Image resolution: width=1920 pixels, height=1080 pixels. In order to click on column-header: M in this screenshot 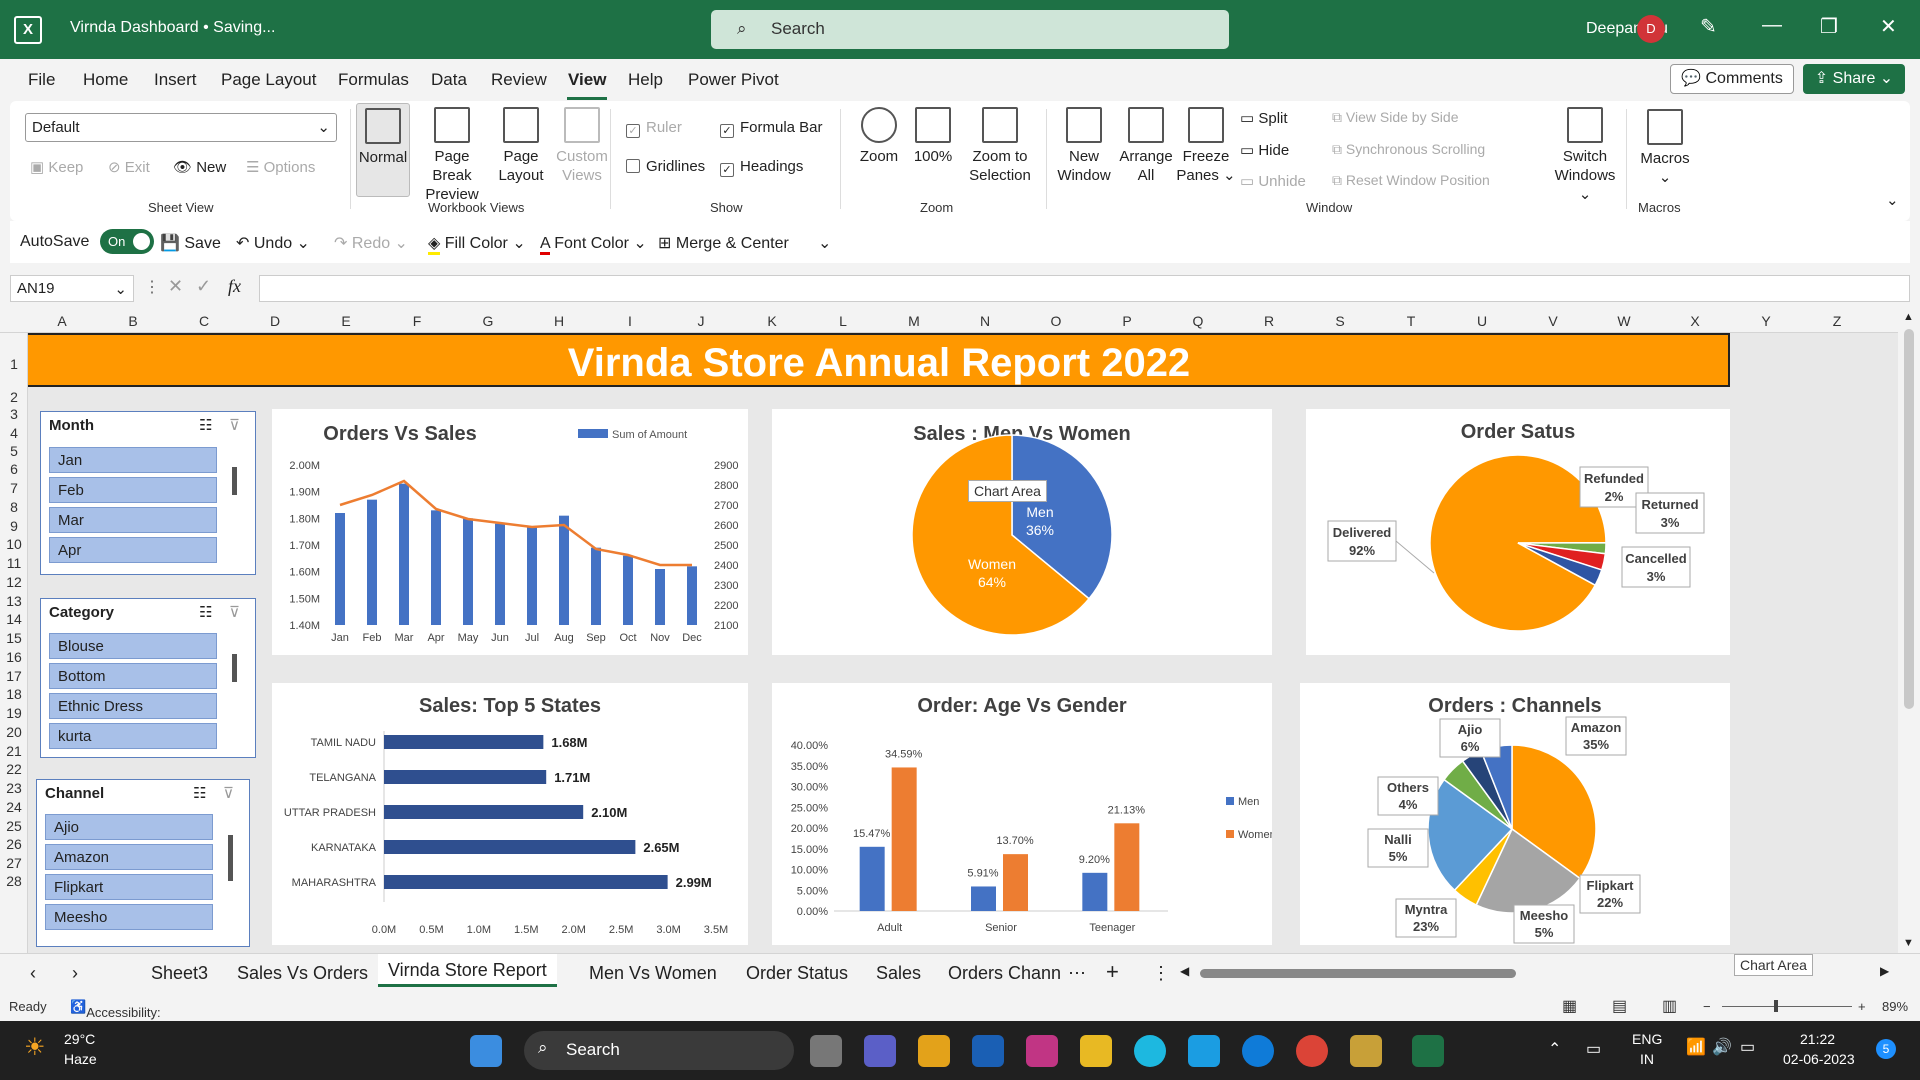, I will do `click(914, 321)`.